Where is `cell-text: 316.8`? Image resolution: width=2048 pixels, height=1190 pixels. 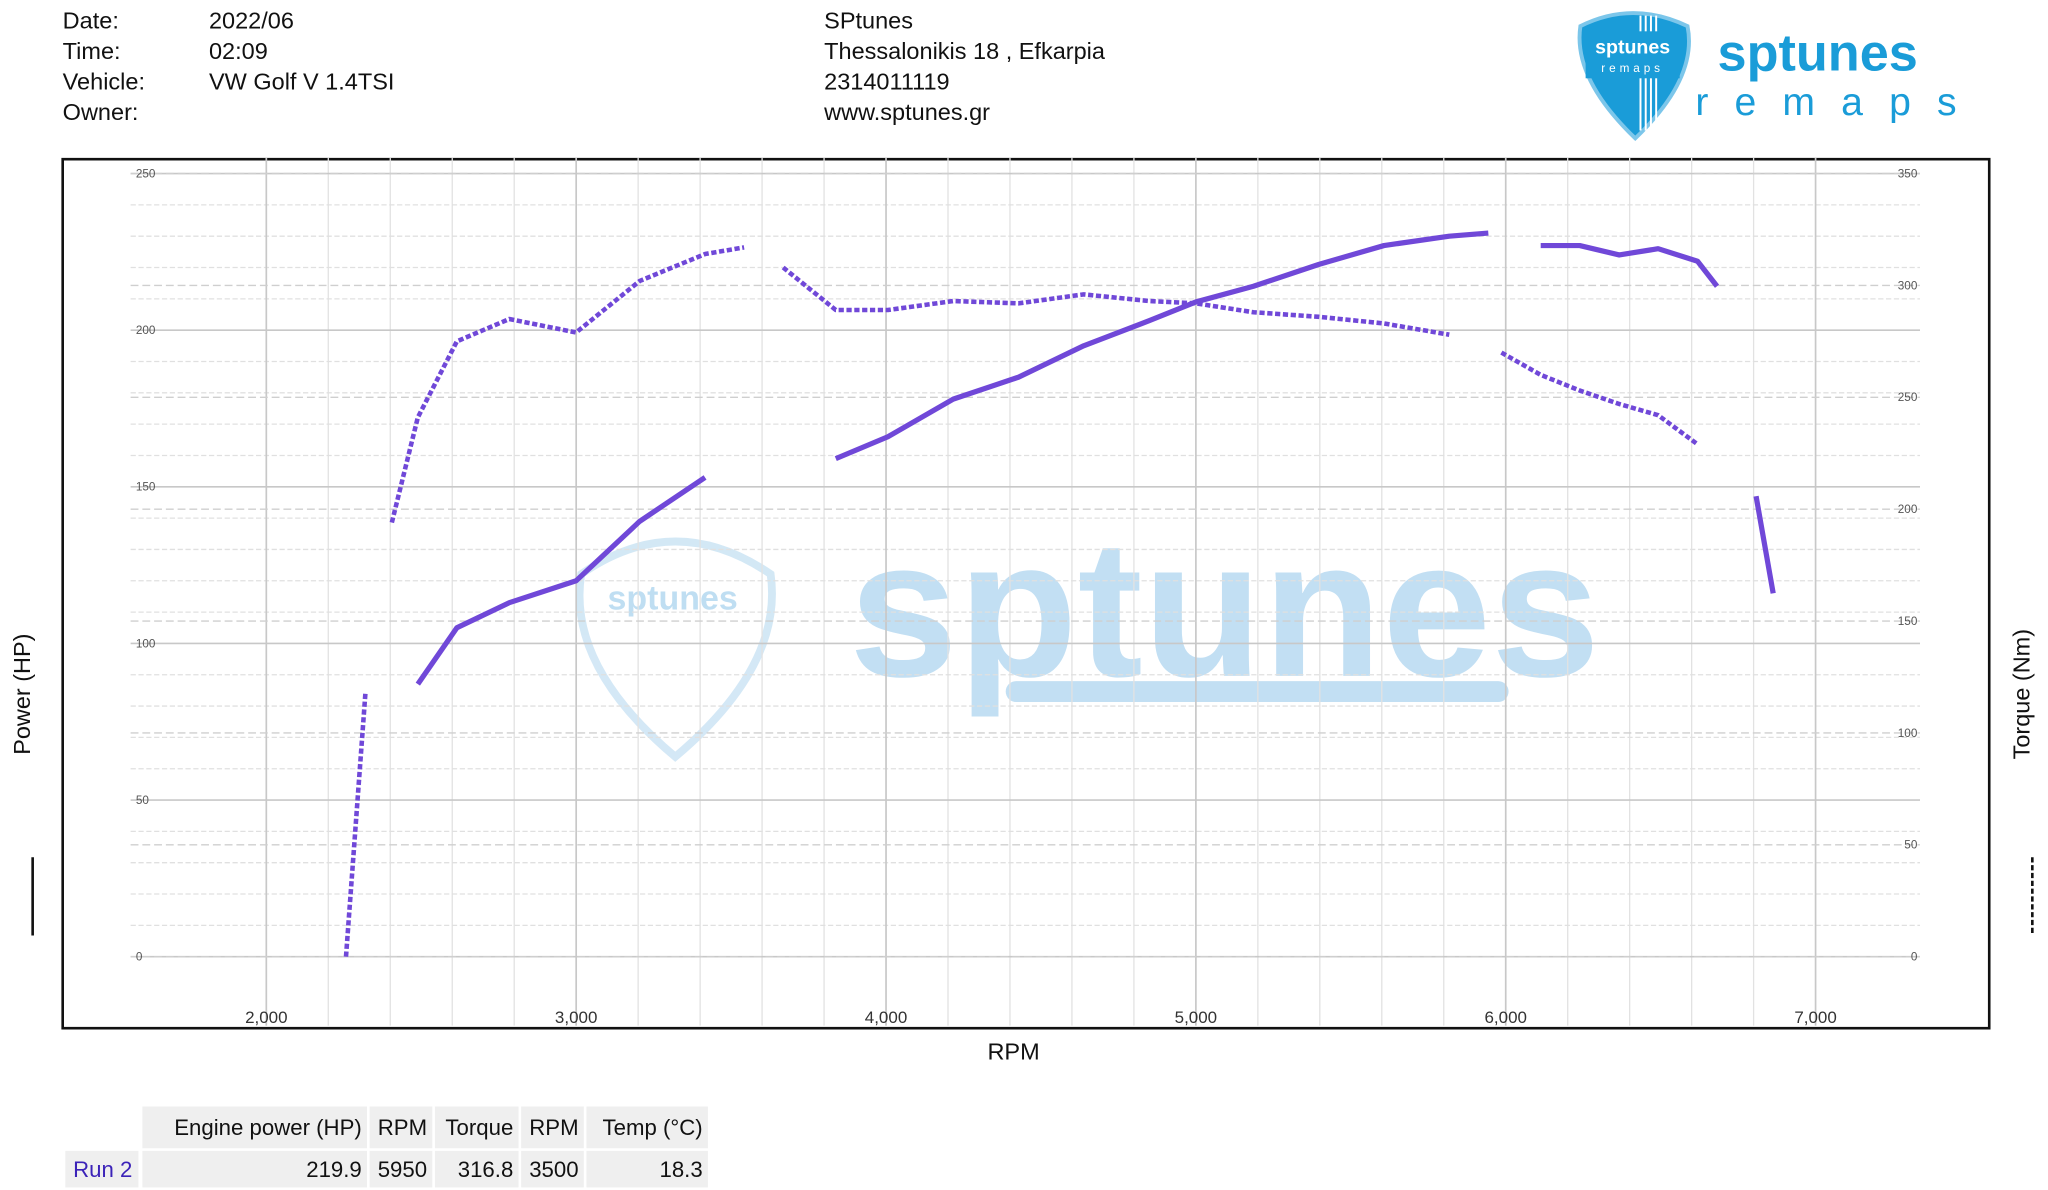 cell-text: 316.8 is located at coordinates (486, 1169).